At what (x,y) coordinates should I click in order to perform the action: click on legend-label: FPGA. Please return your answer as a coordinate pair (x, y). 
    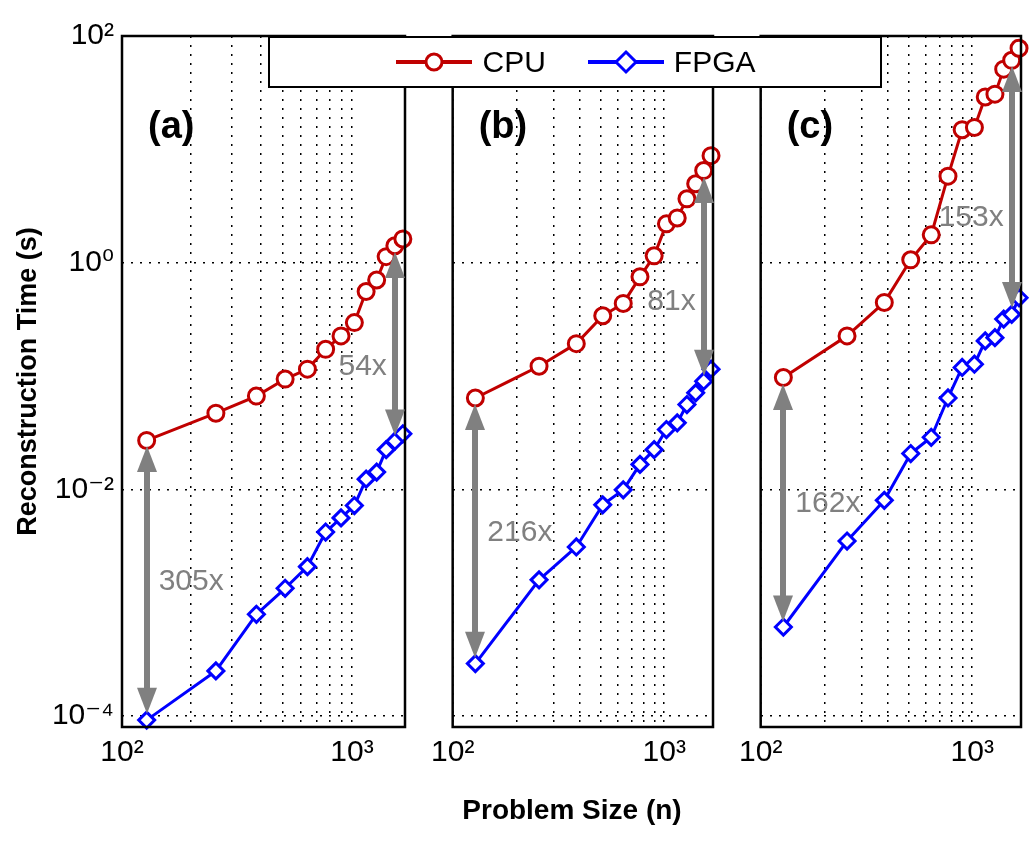
    Looking at the image, I should click on (714, 62).